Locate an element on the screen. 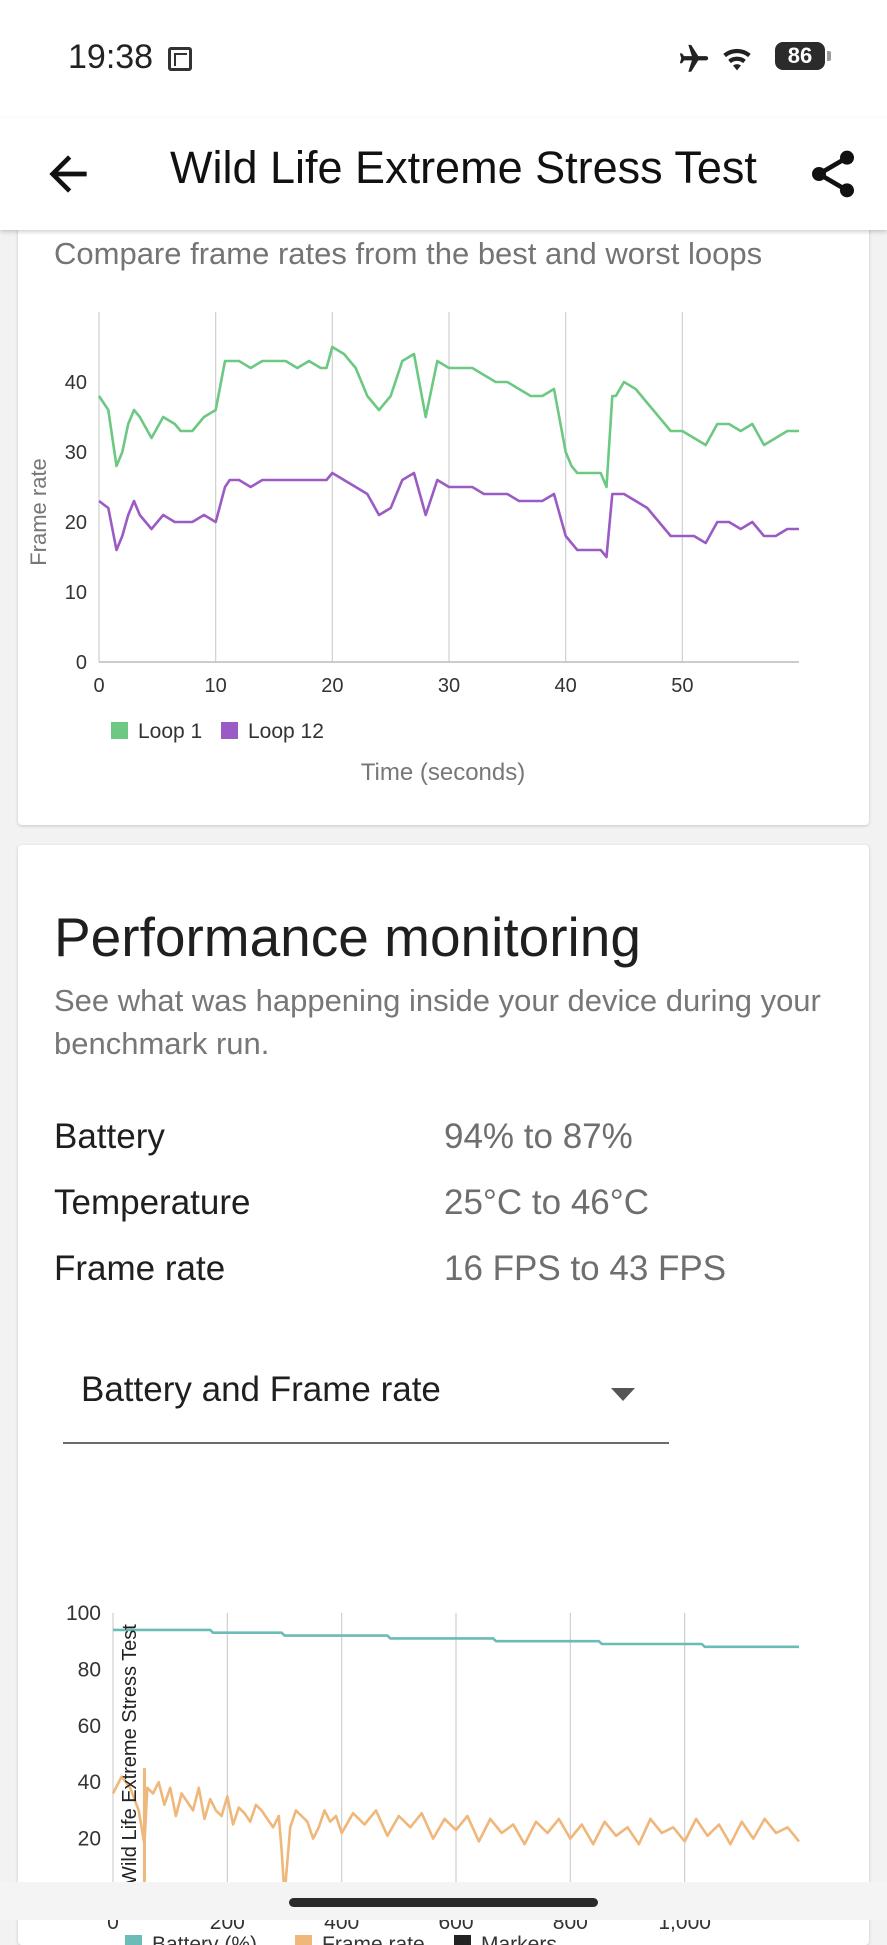 The image size is (887, 1945). y-tick-label: 10 is located at coordinates (76, 593).